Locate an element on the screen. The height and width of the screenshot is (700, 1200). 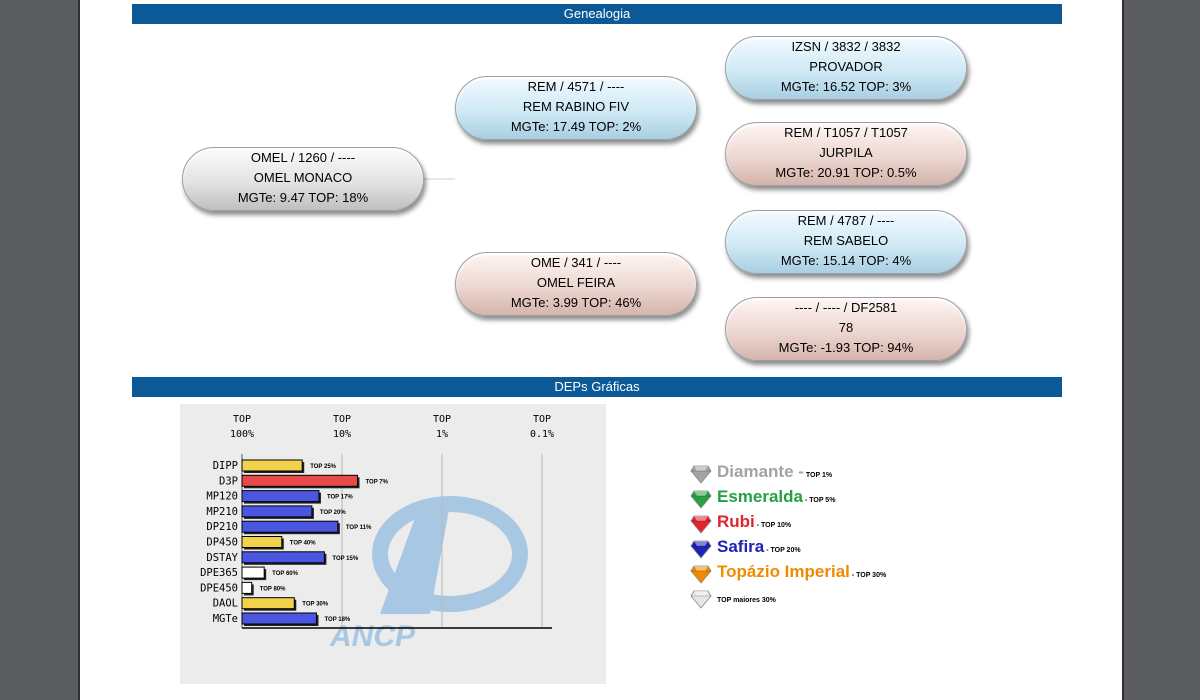
dam-id: OME / 341 / ---- is located at coordinates (576, 262).